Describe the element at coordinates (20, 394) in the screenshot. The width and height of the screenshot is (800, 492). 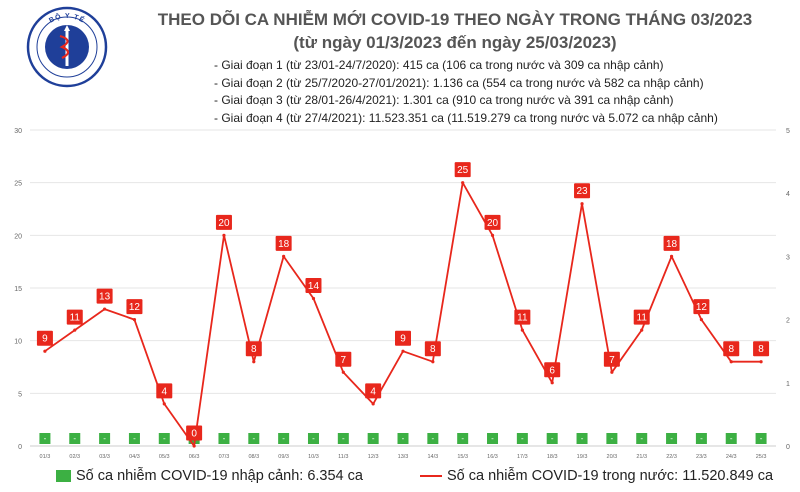
I see `y-left-tick-label: 5` at that location.